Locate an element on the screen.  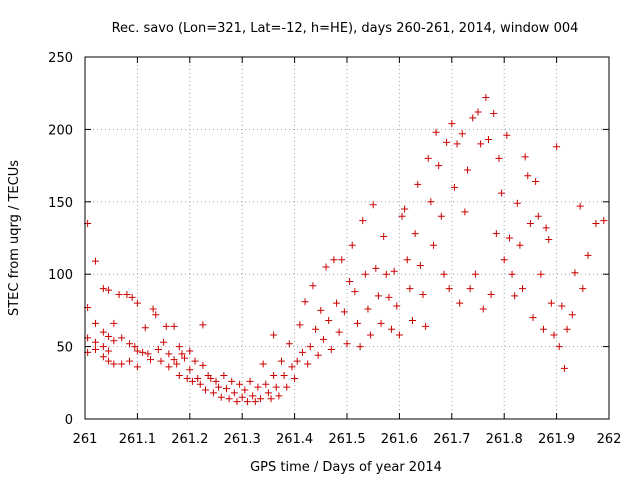
x-tick-label: 261.5 is located at coordinates (346, 439).